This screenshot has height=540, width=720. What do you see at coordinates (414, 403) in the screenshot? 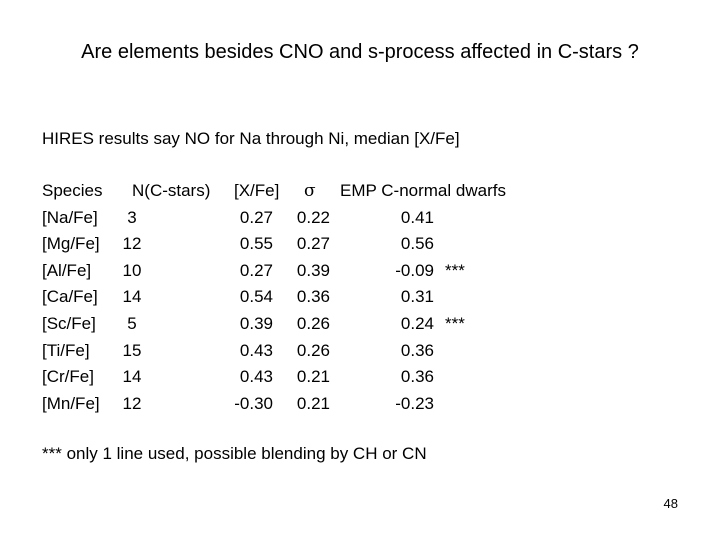
I see `emp-cell: -0.23` at bounding box center [414, 403].